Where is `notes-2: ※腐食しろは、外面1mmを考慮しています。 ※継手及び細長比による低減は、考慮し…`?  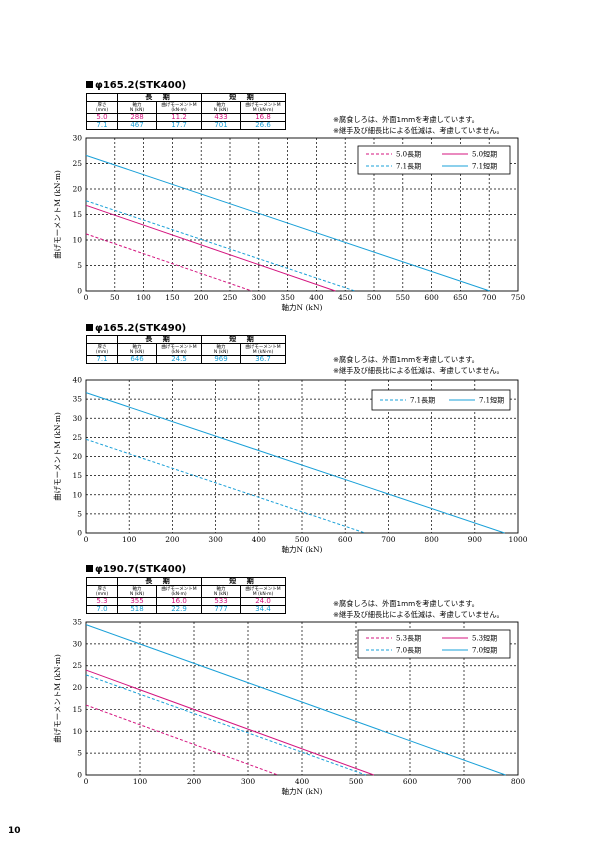 notes-2: ※腐食しろは、外面1mmを考慮しています。 ※継手及び細長比による低減は、考慮し… is located at coordinates (418, 365).